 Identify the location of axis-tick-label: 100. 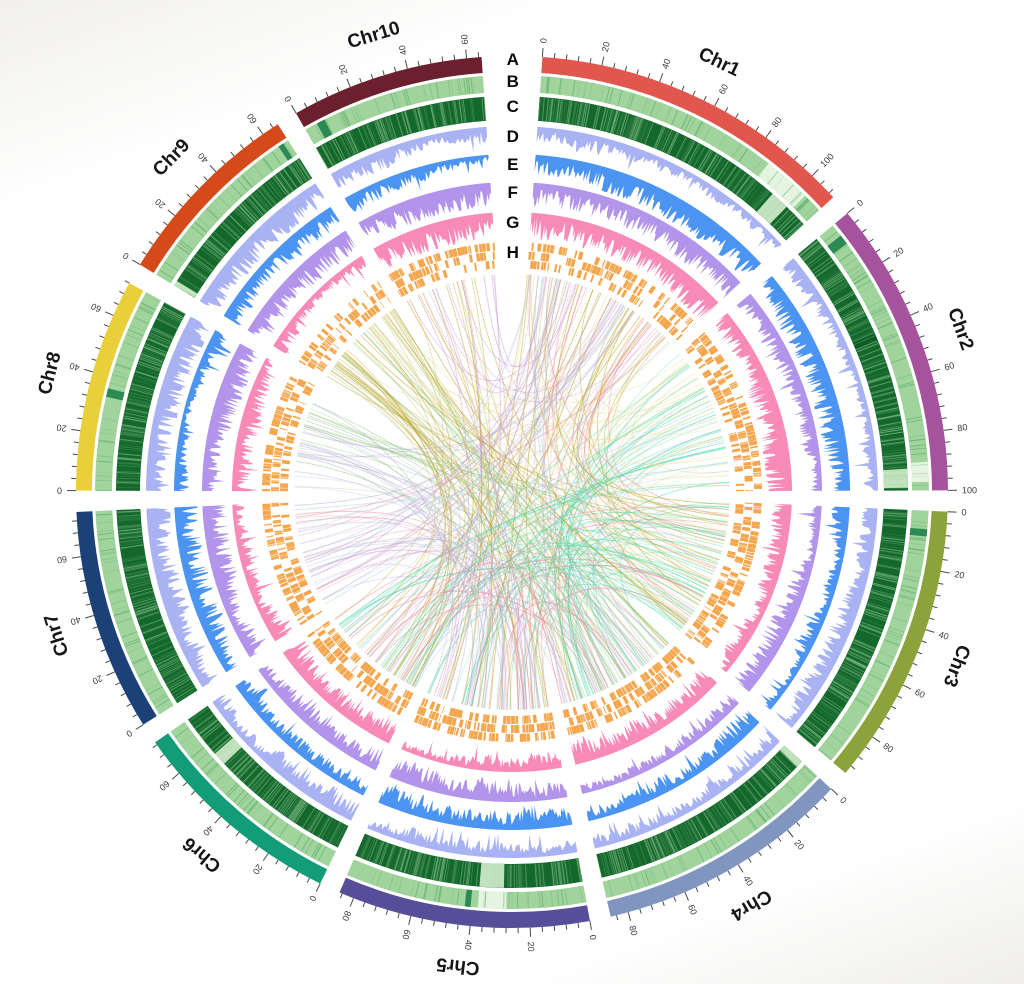
(827, 160).